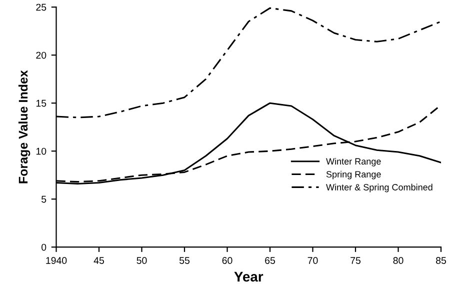  I want to click on x-tick-label: 75, so click(355, 260).